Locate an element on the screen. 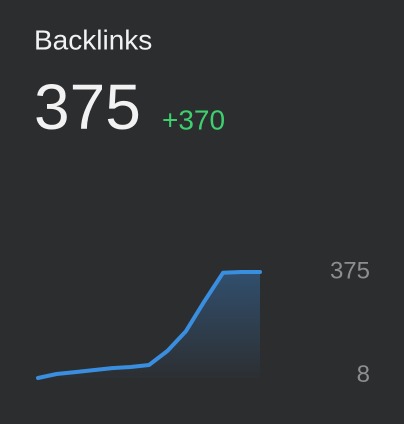 The height and width of the screenshot is (424, 404). y-tick-label: 8 is located at coordinates (363, 374).